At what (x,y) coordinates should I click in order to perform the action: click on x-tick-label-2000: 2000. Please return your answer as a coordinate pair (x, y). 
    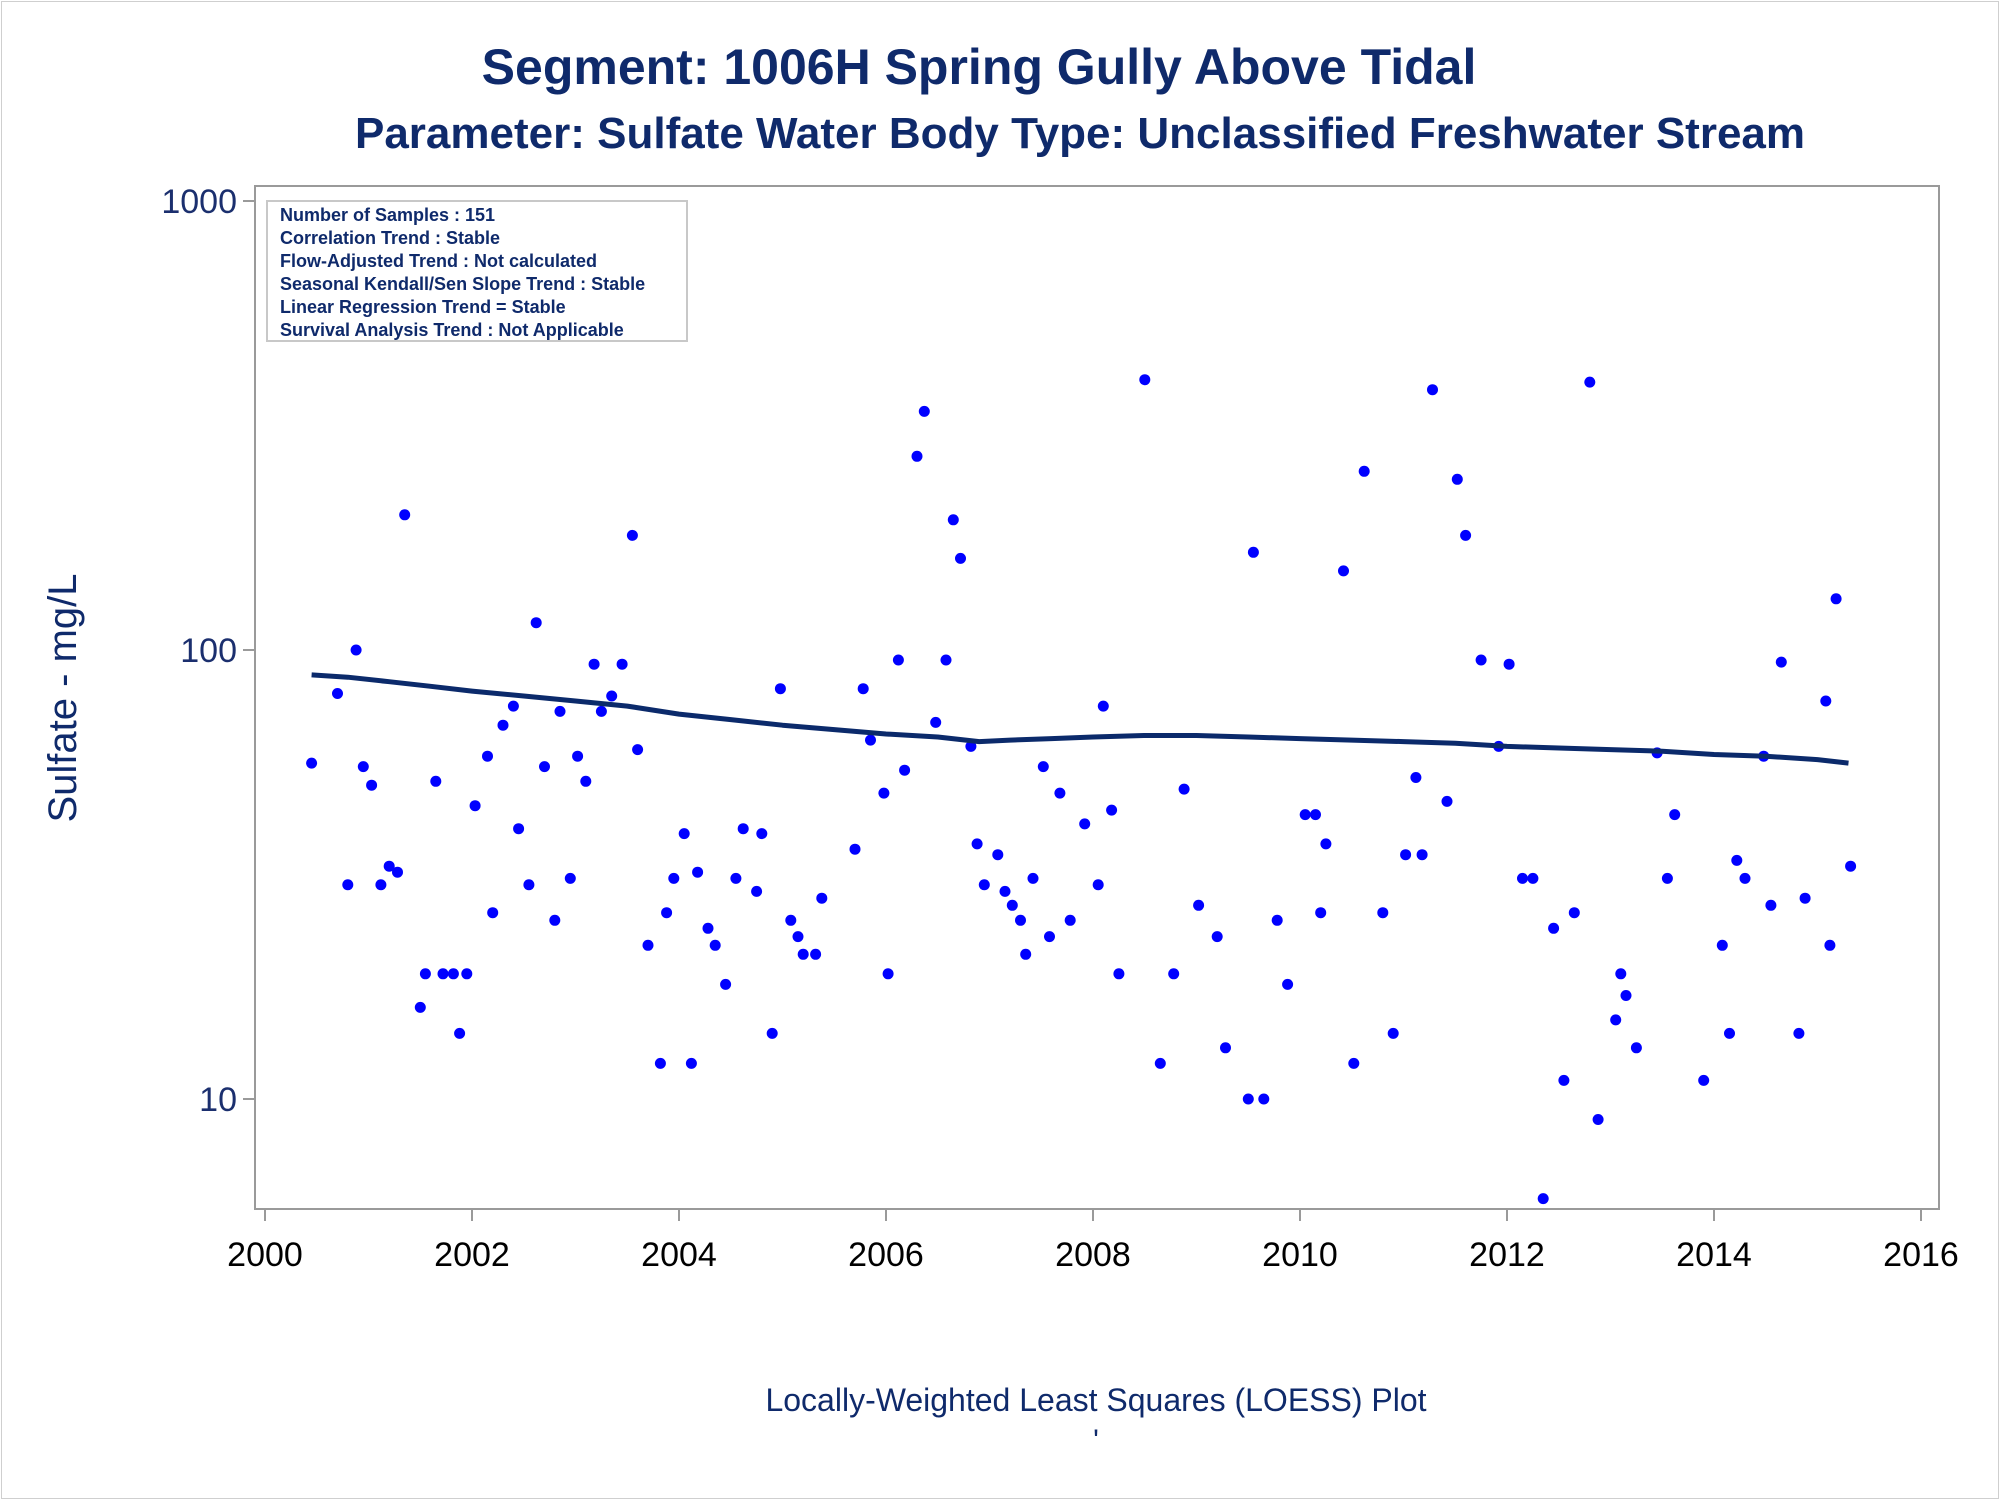
    Looking at the image, I should click on (265, 1255).